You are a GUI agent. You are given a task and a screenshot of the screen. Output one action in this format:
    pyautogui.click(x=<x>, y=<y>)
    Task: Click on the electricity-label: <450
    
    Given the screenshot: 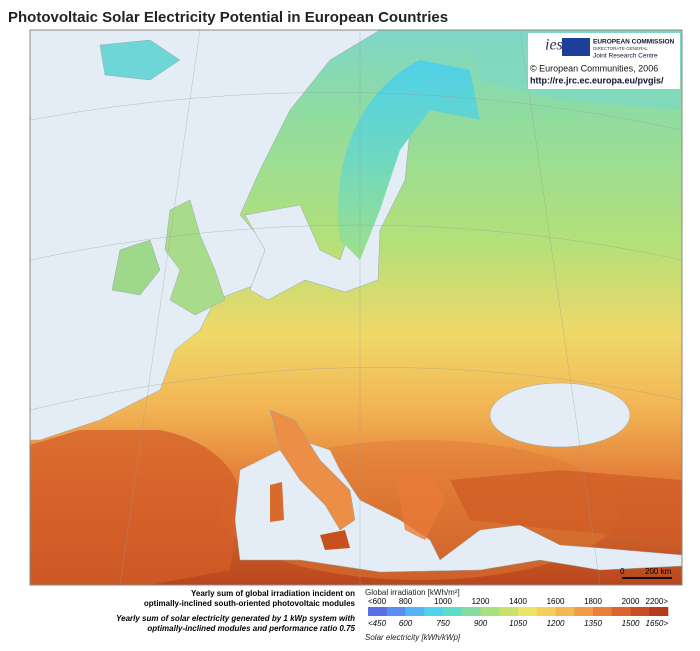 What is the action you would take?
    pyautogui.click(x=377, y=623)
    